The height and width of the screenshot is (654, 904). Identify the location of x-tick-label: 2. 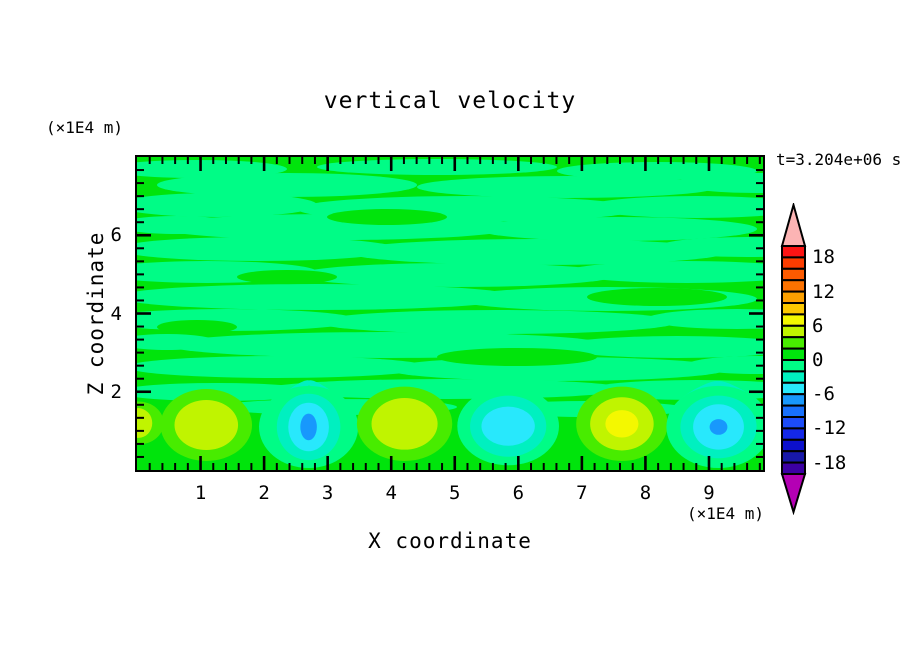
(264, 493).